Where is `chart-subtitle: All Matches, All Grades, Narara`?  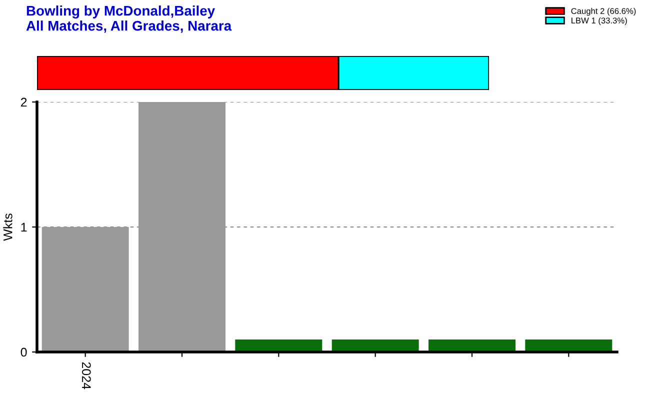 chart-subtitle: All Matches, All Grades, Narara is located at coordinates (129, 26).